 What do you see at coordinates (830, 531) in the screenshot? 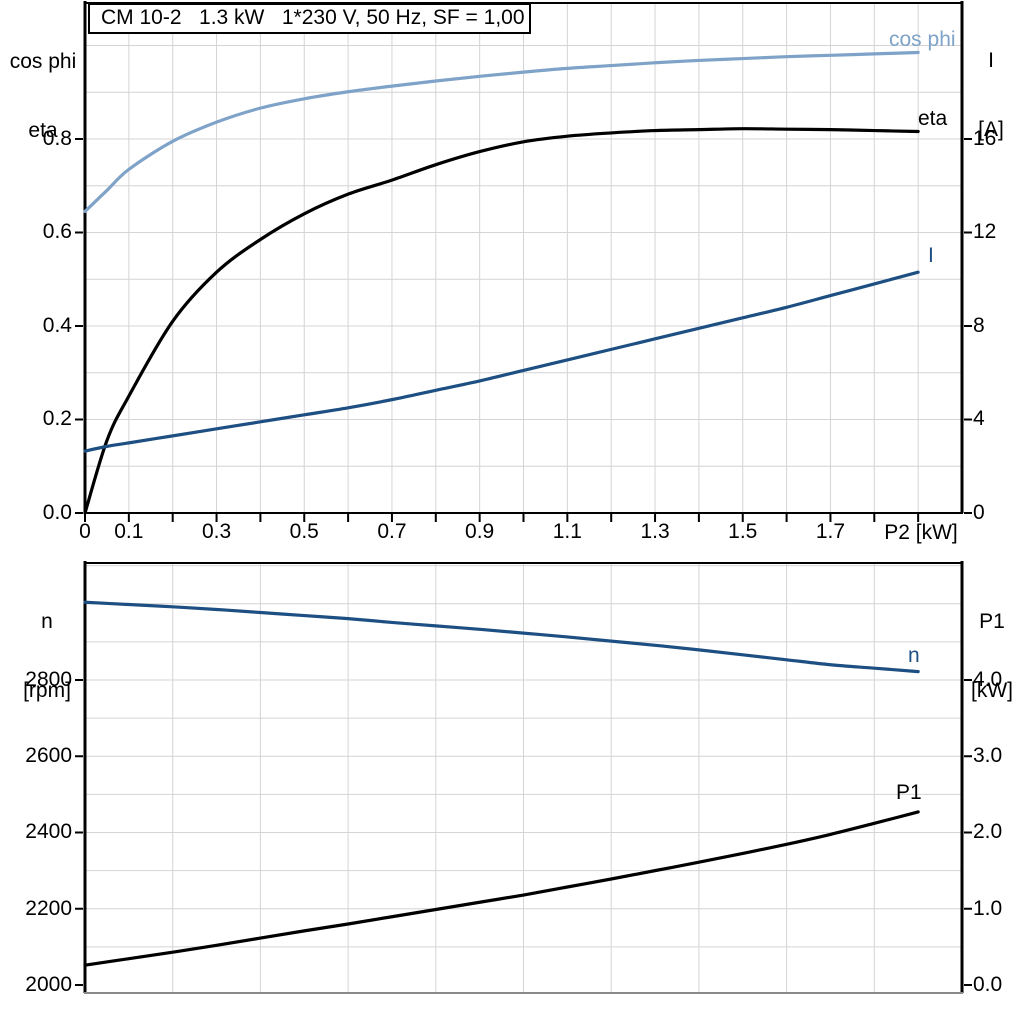
I see `x-tick-label: 1.7` at bounding box center [830, 531].